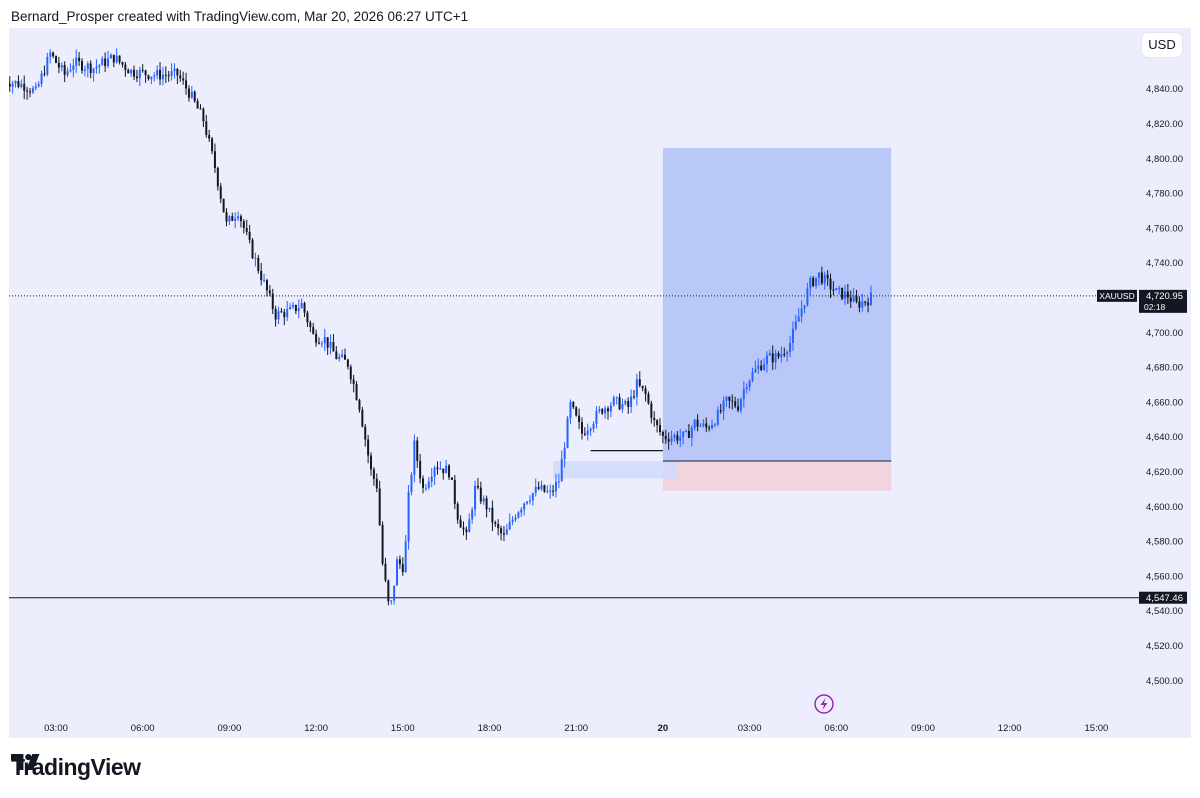 This screenshot has width=1200, height=798. I want to click on y-tick-label: 4,680.00, so click(1164, 368).